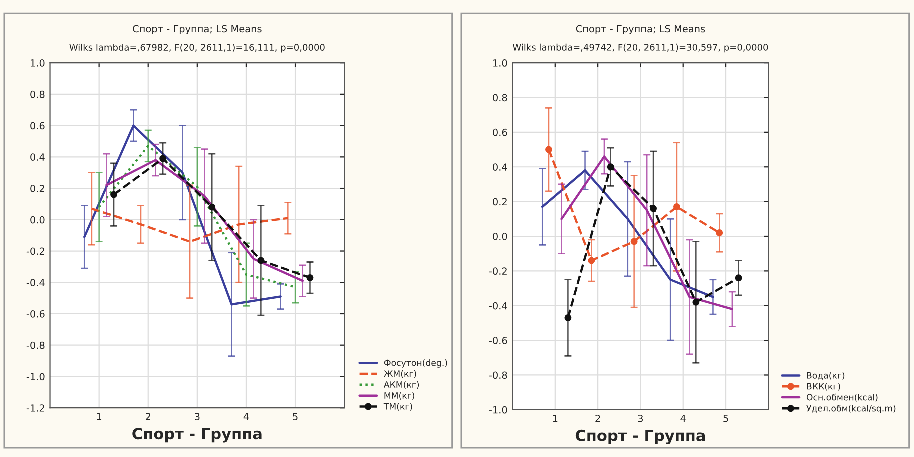  What do you see at coordinates (416, 364) in the screenshot?
I see `legend-label: Фосутон(deg.)` at bounding box center [416, 364].